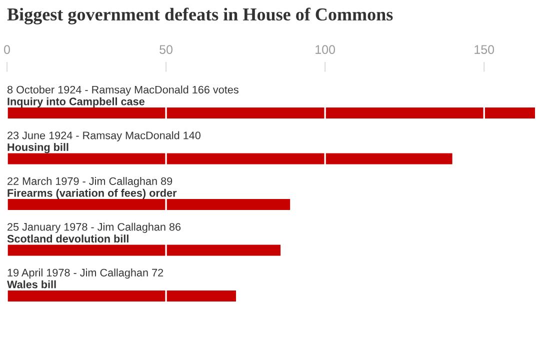 Image resolution: width=540 pixels, height=338 pixels. What do you see at coordinates (85, 278) in the screenshot?
I see `y-tick-label: 19 April 1978 - Jim Callaghan 72 Wales bill` at bounding box center [85, 278].